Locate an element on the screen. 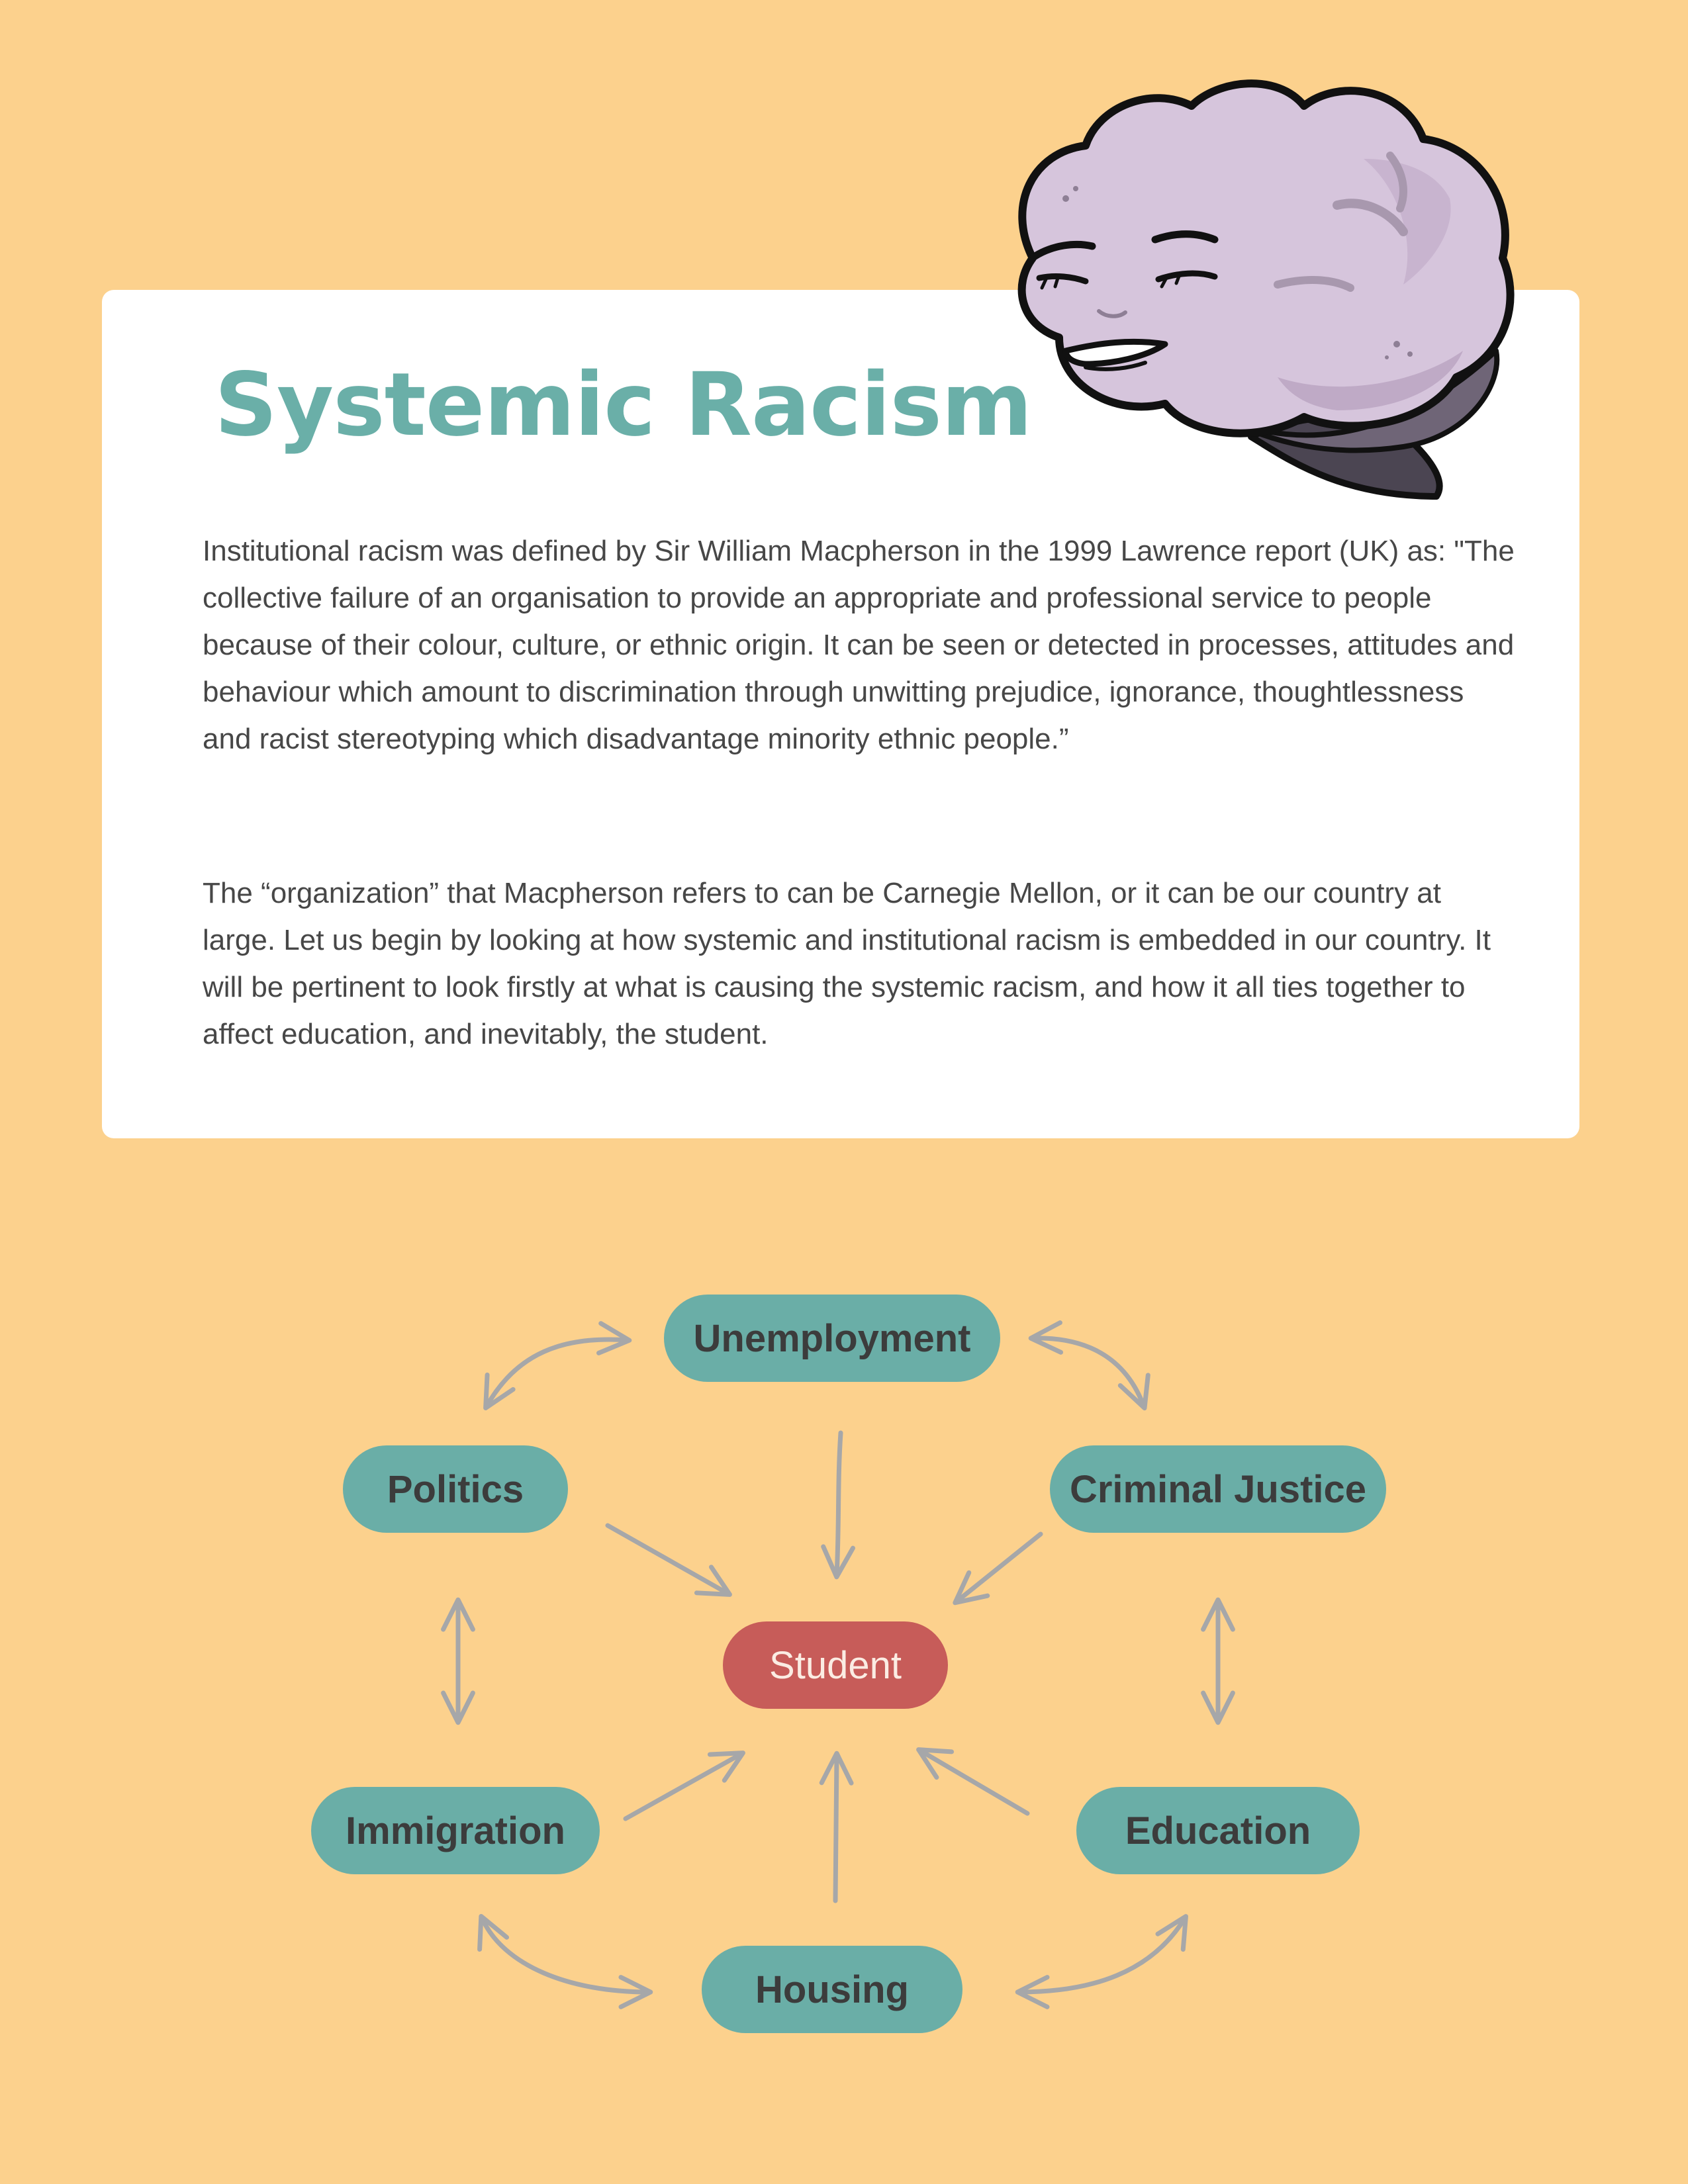  node-housing: Housing is located at coordinates (832, 1989).